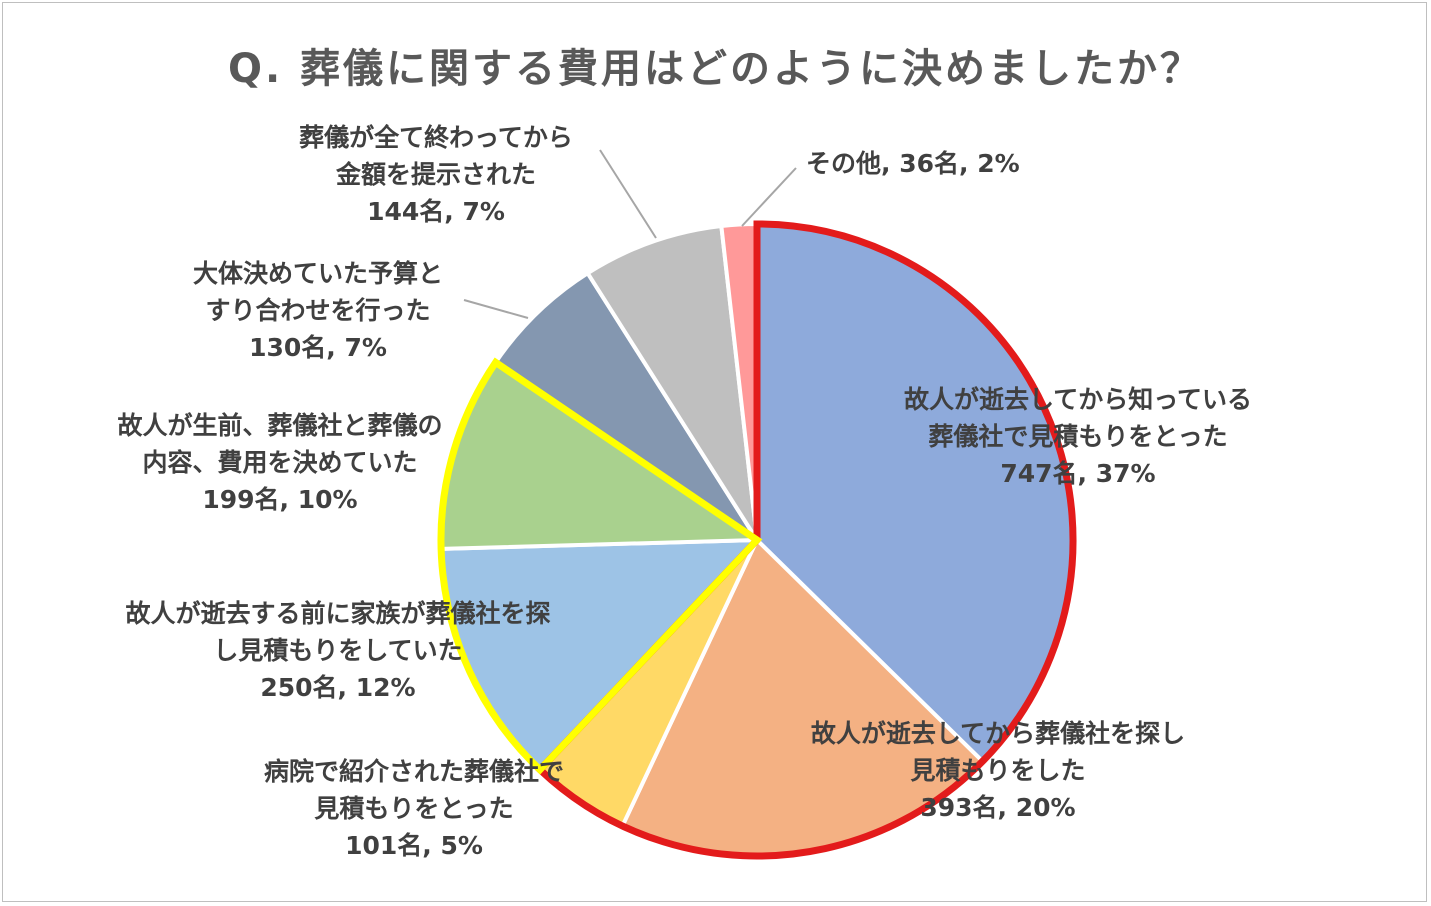  I want to click on slice-6-value-label: 130名, 7%, so click(318, 347).